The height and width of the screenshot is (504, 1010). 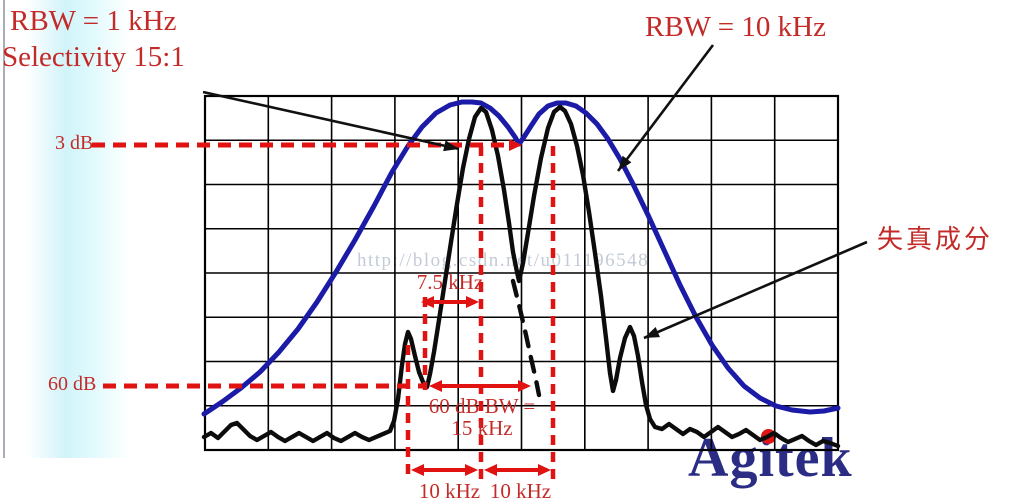 I want to click on label-3db: 3 dB, so click(x=74, y=143).